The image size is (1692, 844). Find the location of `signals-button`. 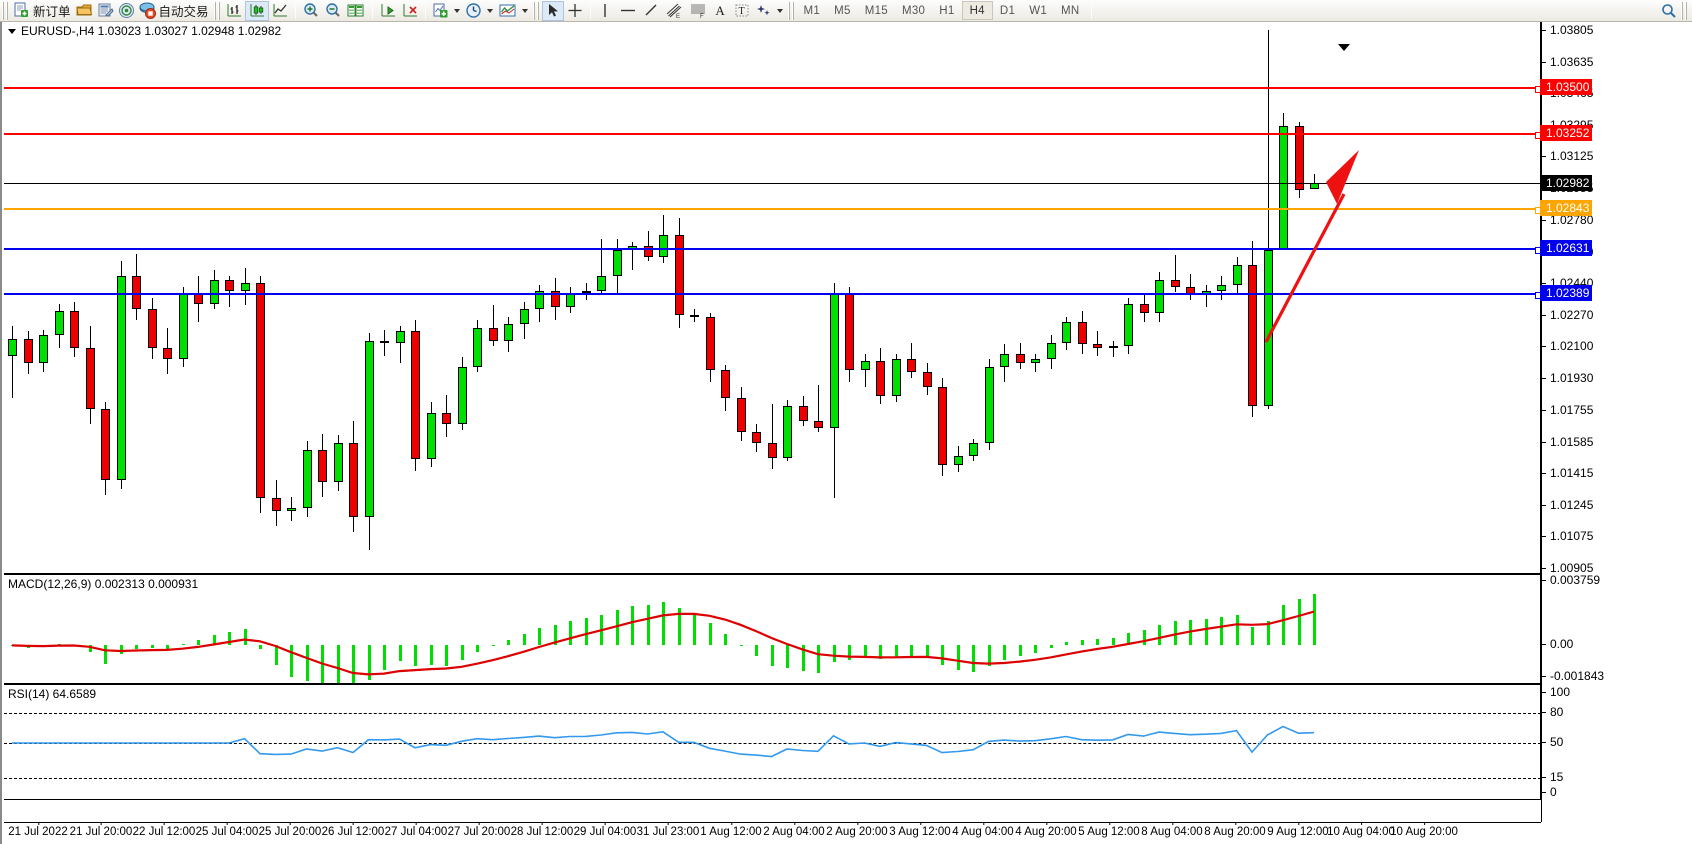

signals-button is located at coordinates (126, 11).